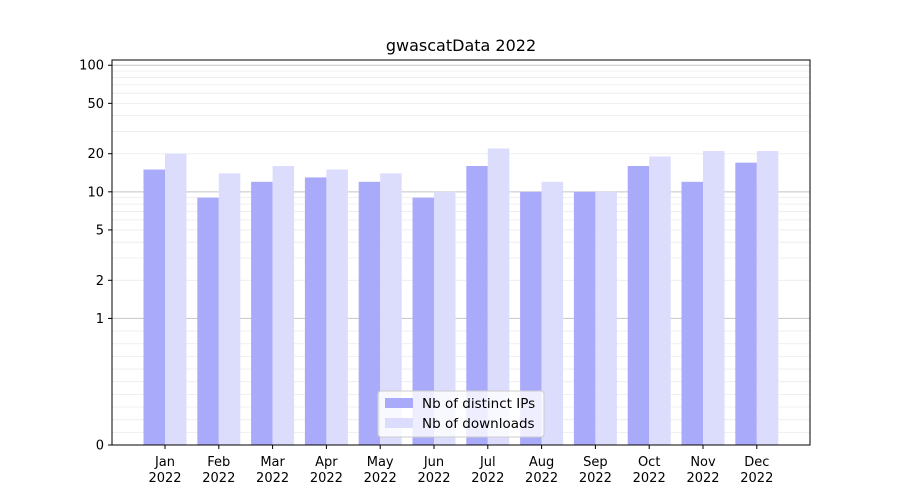 The height and width of the screenshot is (500, 900). I want to click on legend-box, so click(461, 414).